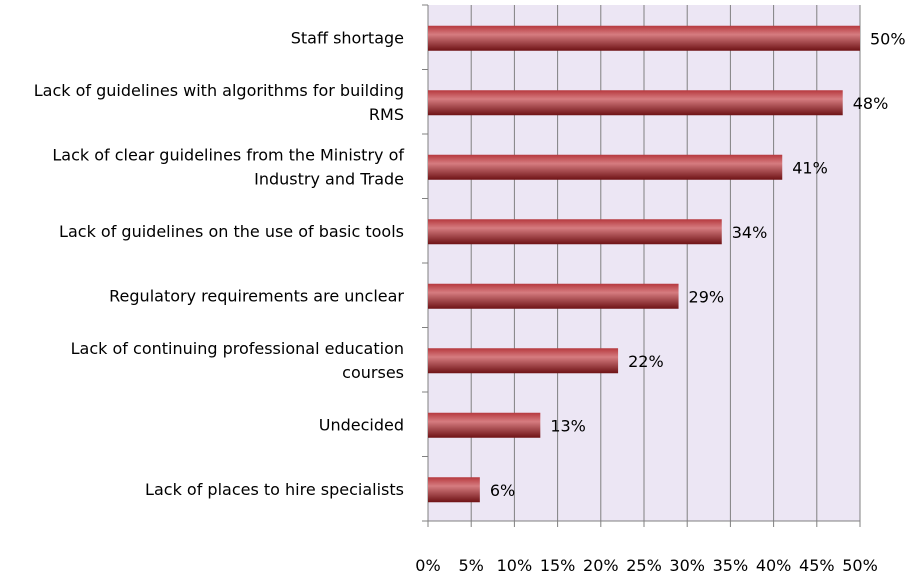 Image resolution: width=919 pixels, height=583 pixels. I want to click on x-tick-label: 35%, so click(731, 565).